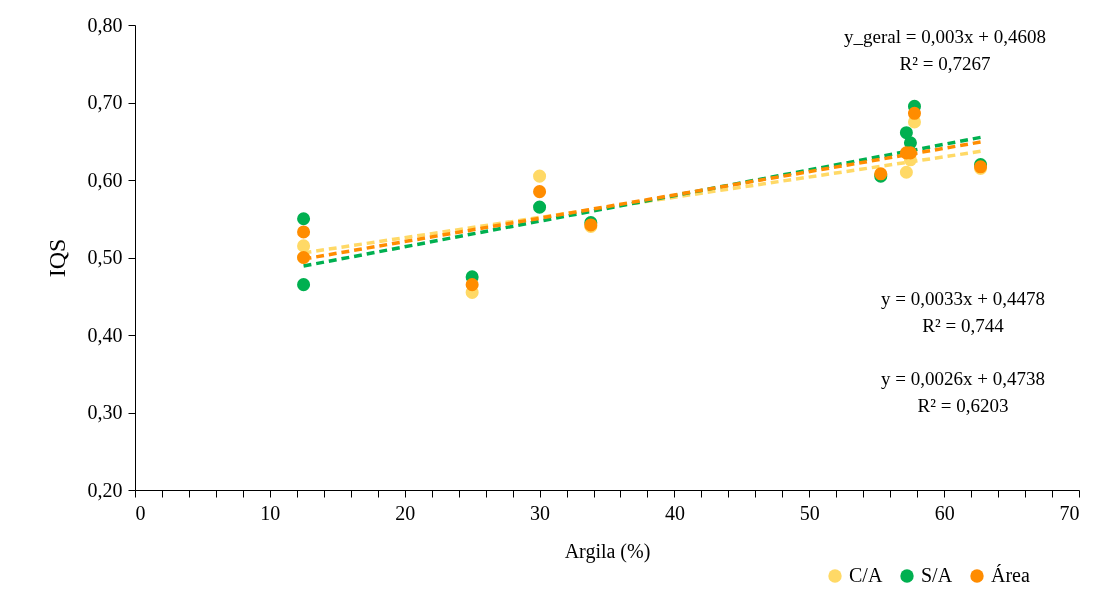 This screenshot has width=1099, height=592. What do you see at coordinates (540, 512) in the screenshot?
I see `x-tick-label: 30` at bounding box center [540, 512].